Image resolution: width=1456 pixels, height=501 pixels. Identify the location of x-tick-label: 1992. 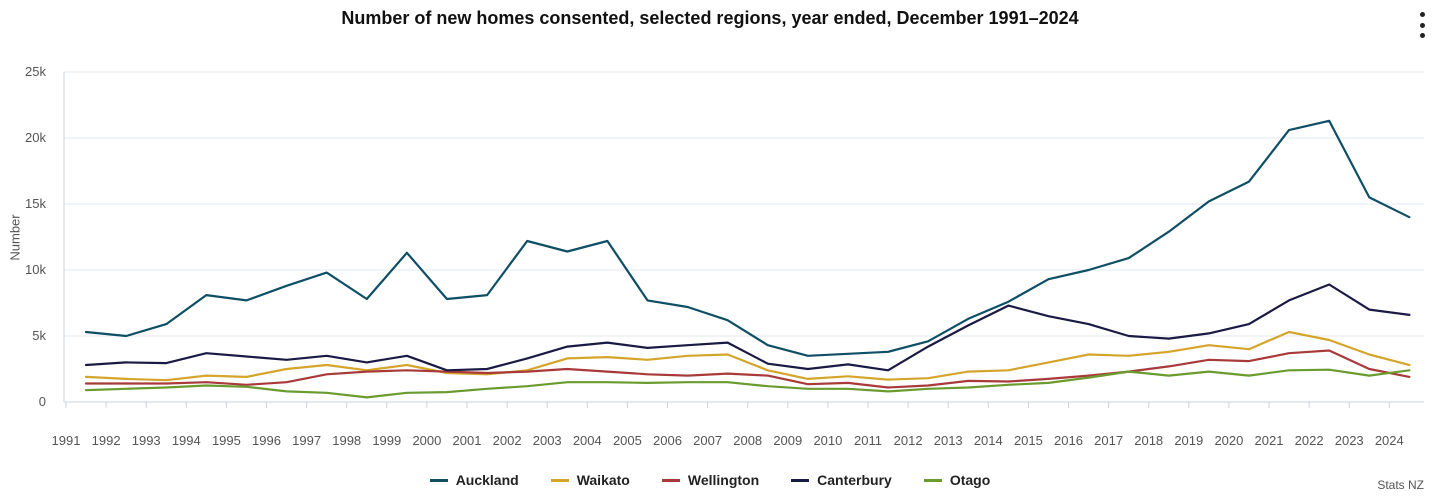
(106, 440).